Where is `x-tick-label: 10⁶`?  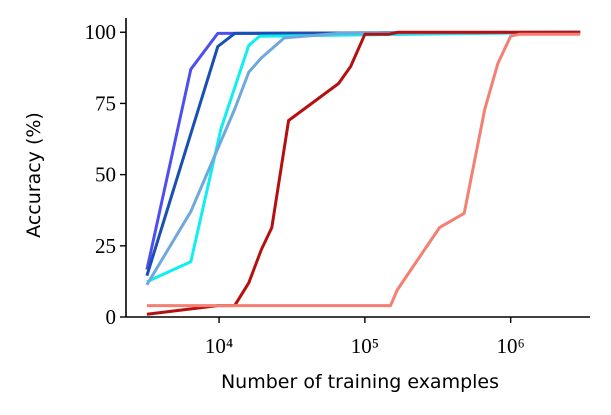
x-tick-label: 10⁶ is located at coordinates (511, 346).